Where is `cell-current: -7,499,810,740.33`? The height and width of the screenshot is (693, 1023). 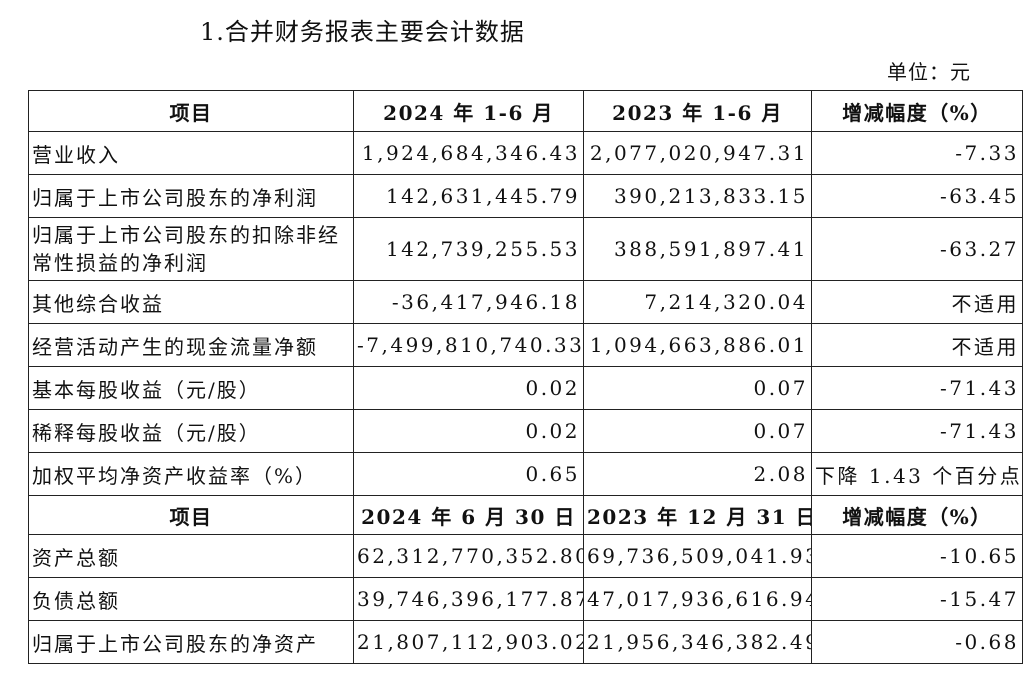
cell-current: -7,499,810,740.33 is located at coordinates (468, 345).